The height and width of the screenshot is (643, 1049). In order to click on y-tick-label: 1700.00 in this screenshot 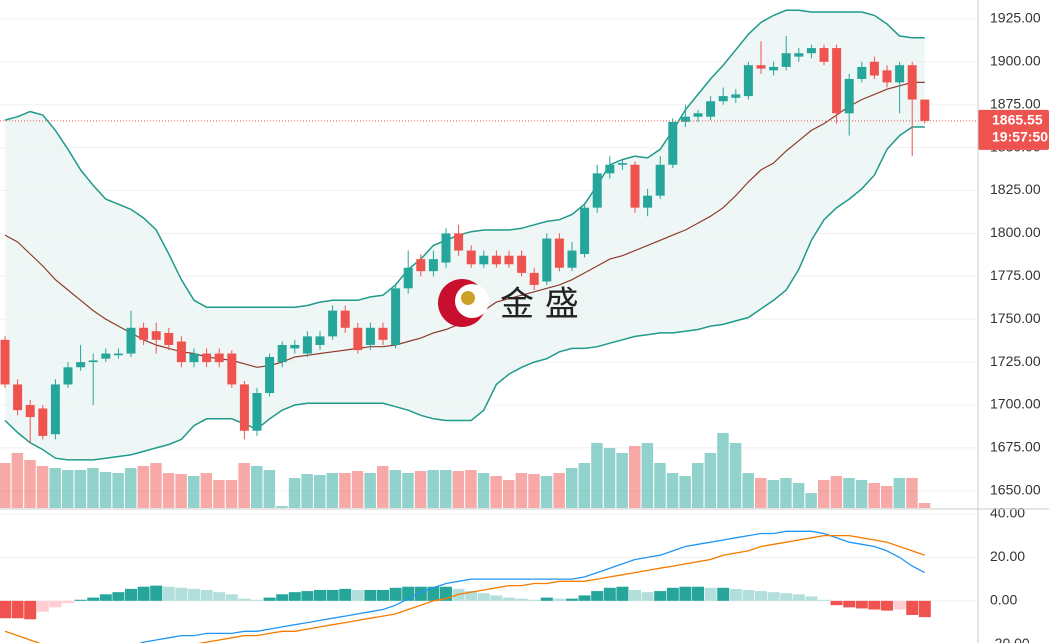, I will do `click(1015, 404)`.